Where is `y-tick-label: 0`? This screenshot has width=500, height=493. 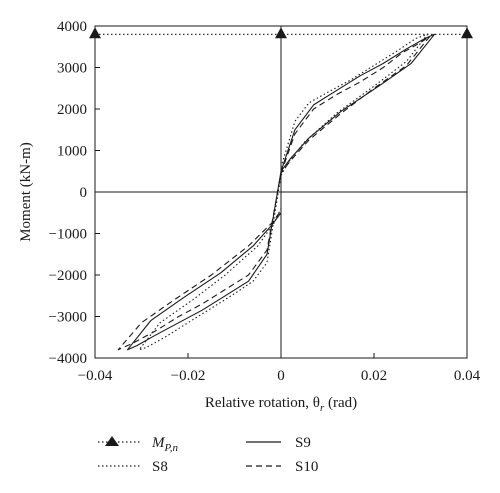 y-tick-label: 0 is located at coordinates (84, 193).